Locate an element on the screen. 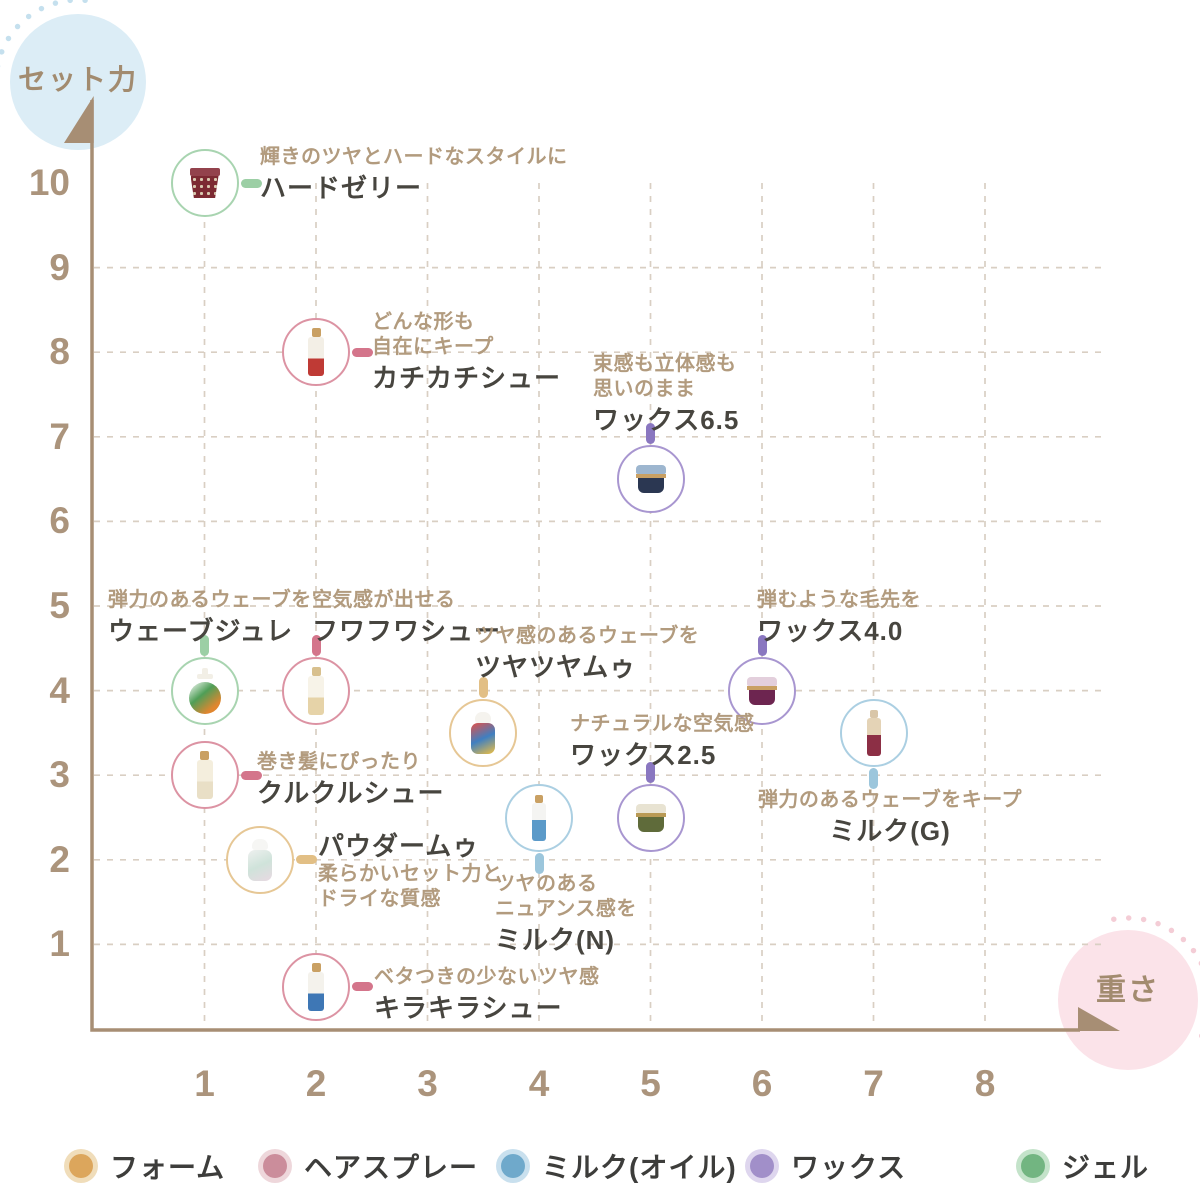  product-description: ツヤのある is located at coordinates (546, 884).